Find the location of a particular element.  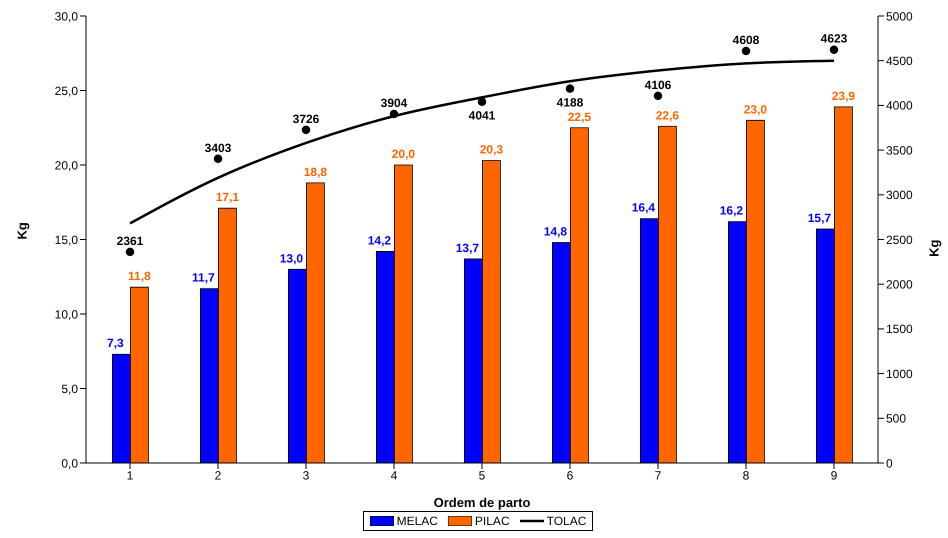

legend-label: MELAC is located at coordinates (417, 521).